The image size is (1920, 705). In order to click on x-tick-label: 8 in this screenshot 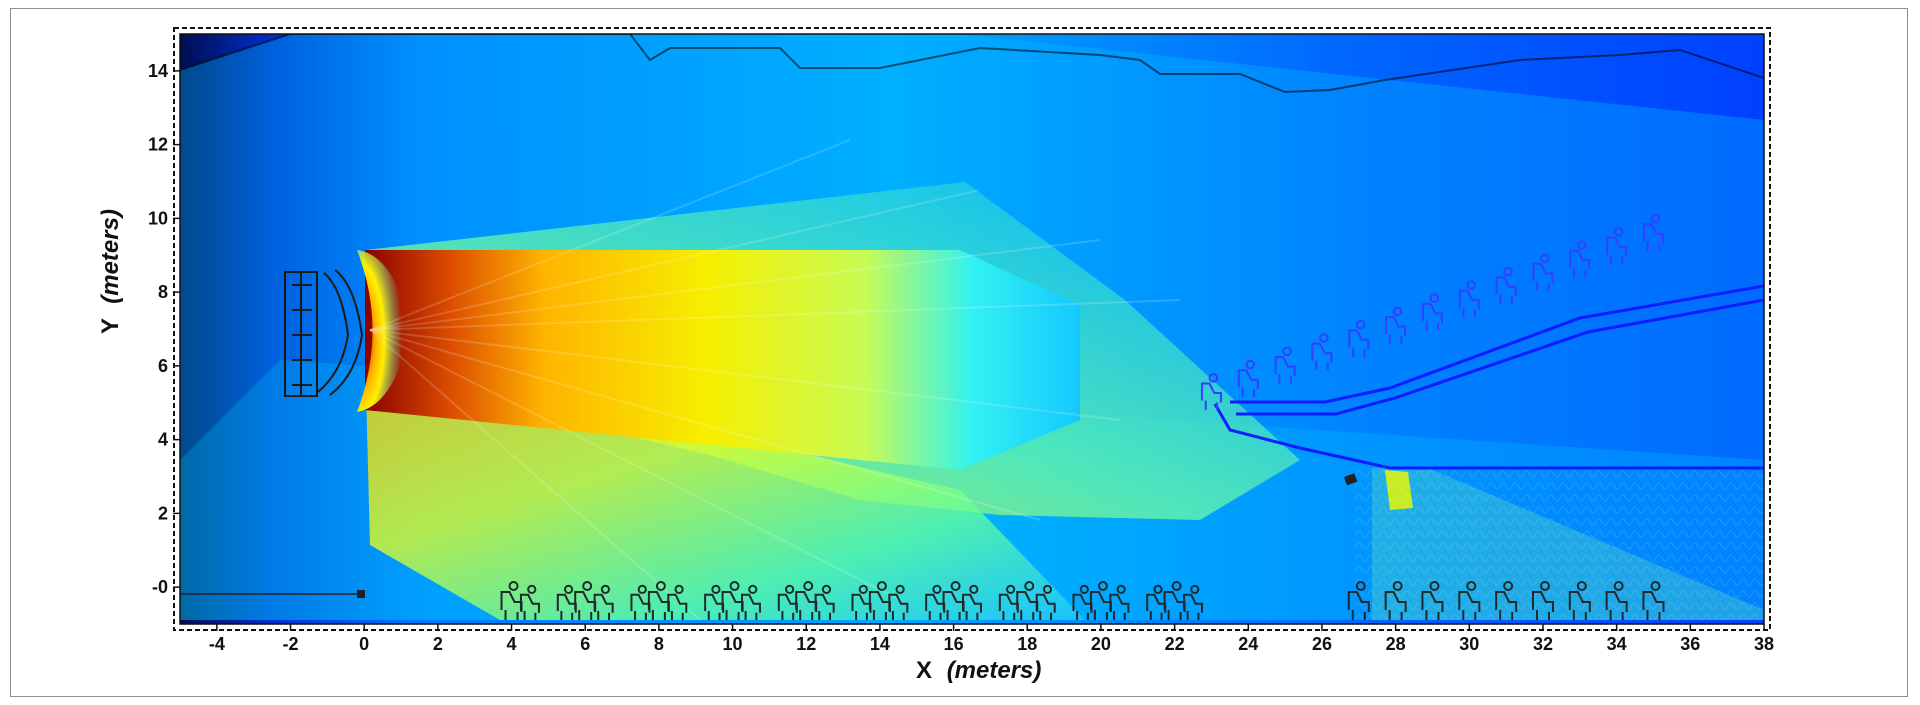, I will do `click(659, 644)`.